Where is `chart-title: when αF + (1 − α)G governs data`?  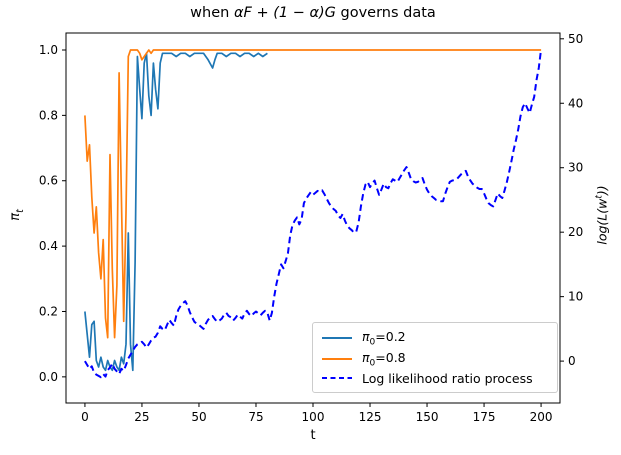
chart-title: when αF + (1 − α)G governs data is located at coordinates (313, 13).